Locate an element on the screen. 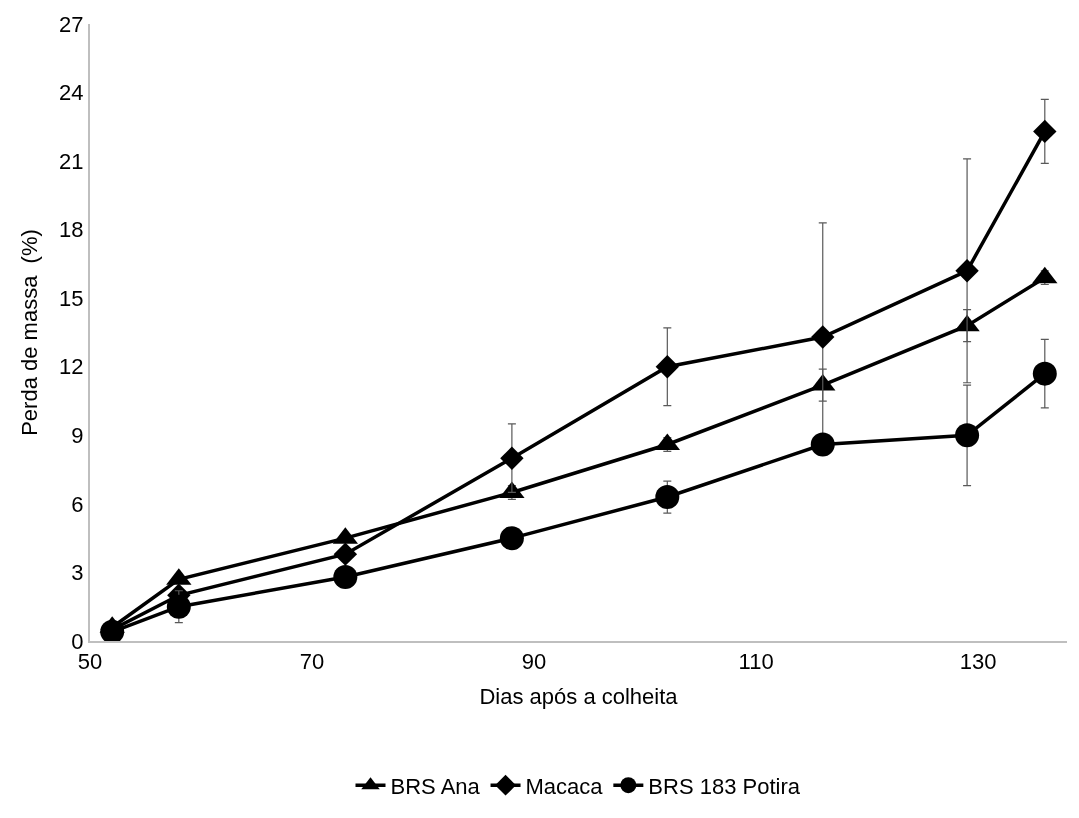 The height and width of the screenshot is (818, 1079). y-tick-label: 3 is located at coordinates (77, 573).